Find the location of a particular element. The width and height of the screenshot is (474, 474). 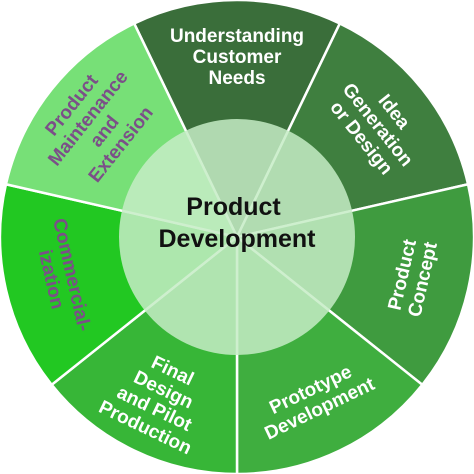

center-title-line-1: Product is located at coordinates (233, 207).